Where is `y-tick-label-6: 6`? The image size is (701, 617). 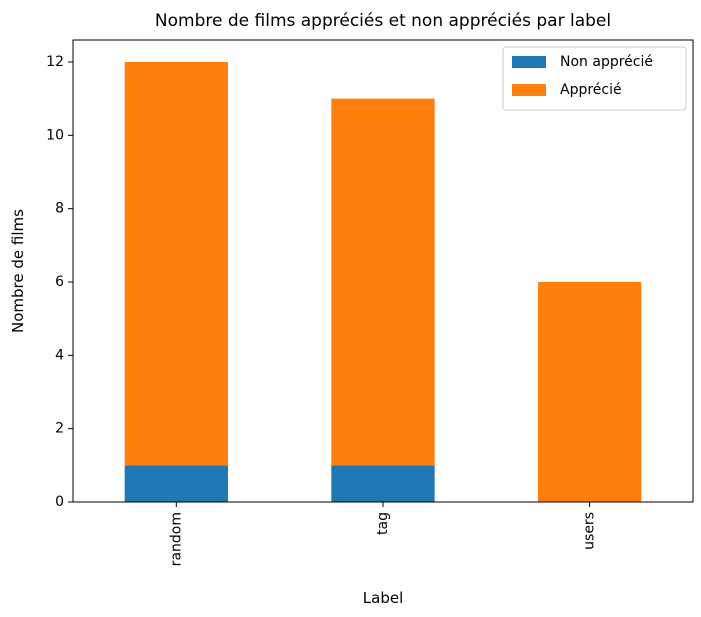 y-tick-label-6: 6 is located at coordinates (59, 282).